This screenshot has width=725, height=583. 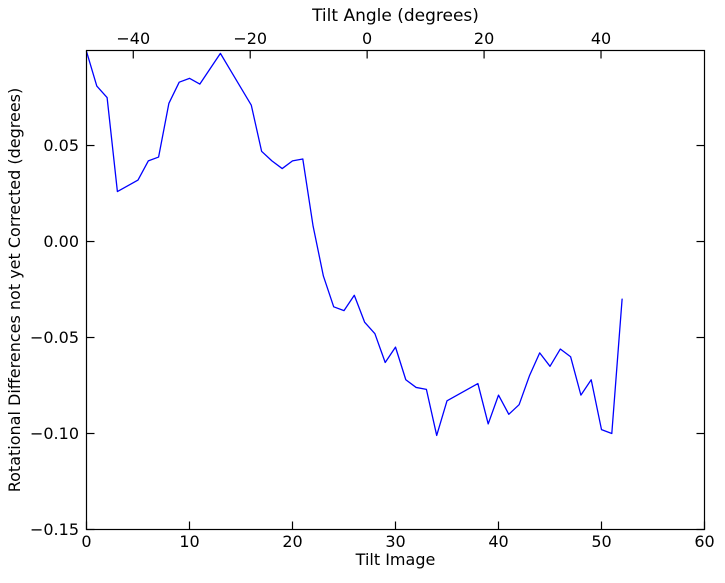 I want to click on top-axis-title: Tilt Angle (degrees), so click(x=395, y=16).